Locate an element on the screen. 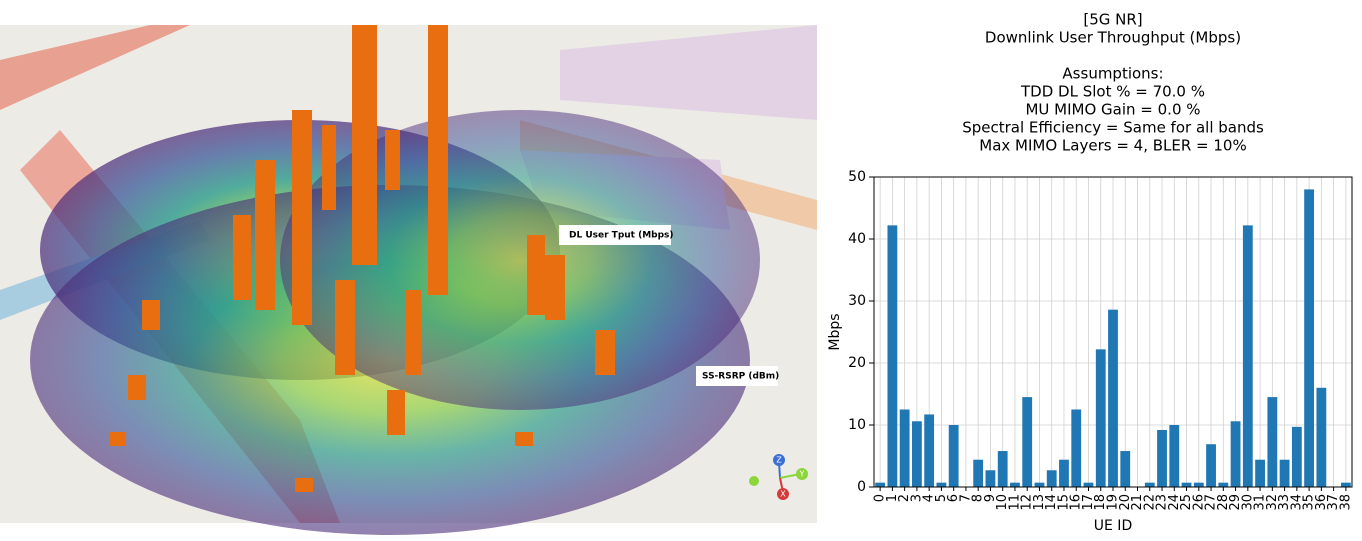 This screenshot has height=541, width=1362. x-tick-label: 24 is located at coordinates (1174, 502).